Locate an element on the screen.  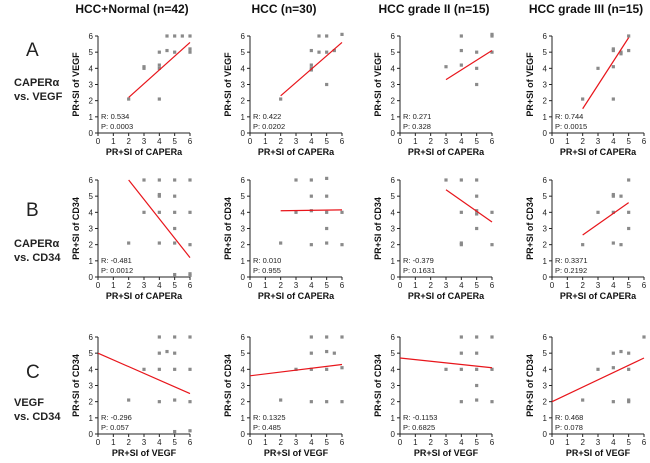
p-value-label: P: 0.328 is located at coordinates (417, 126).